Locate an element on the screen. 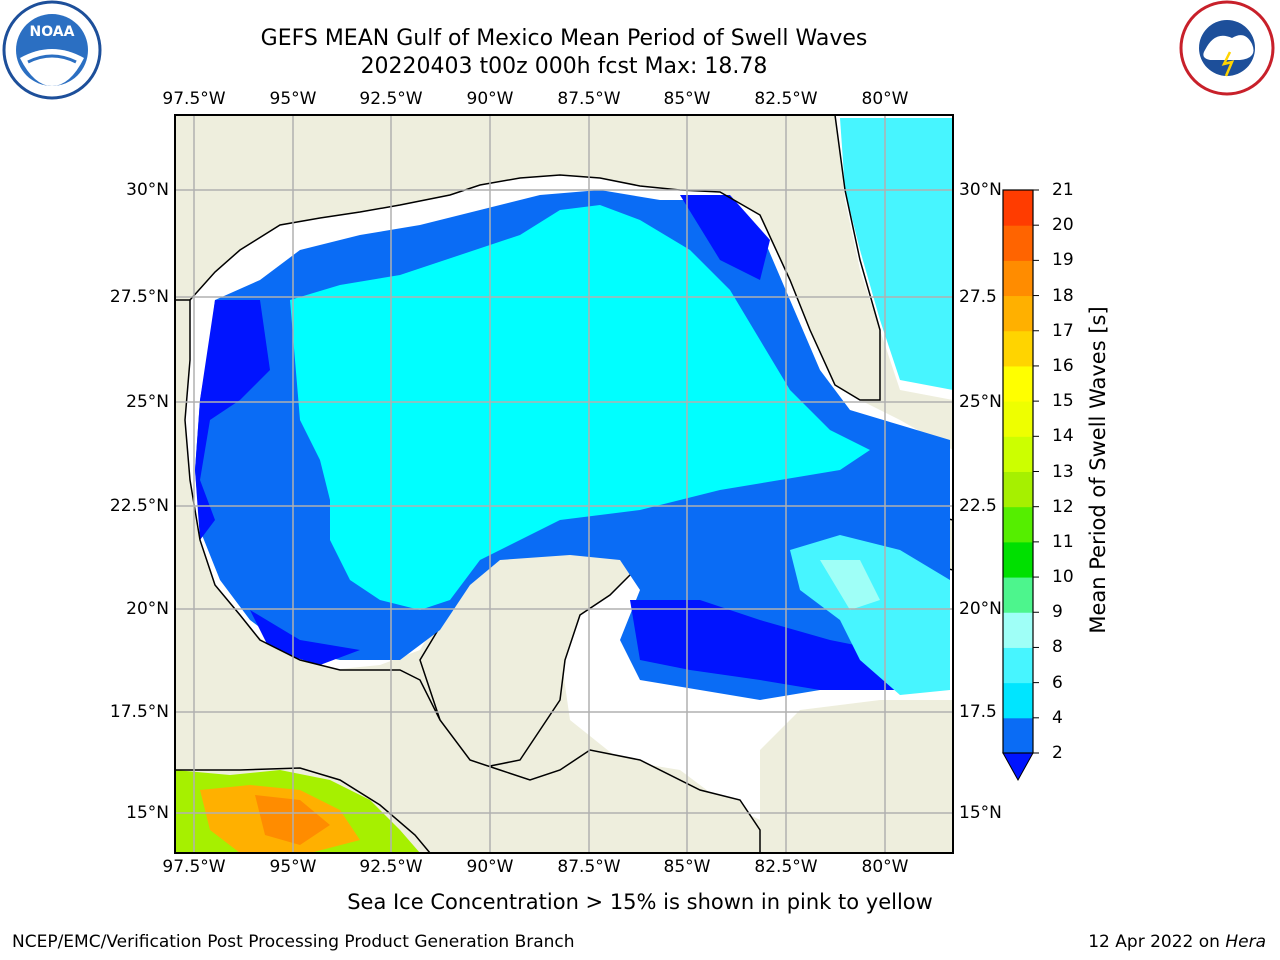 Image resolution: width=1280 pixels, height=960 pixels. lon-label-top: 90°W is located at coordinates (490, 99).